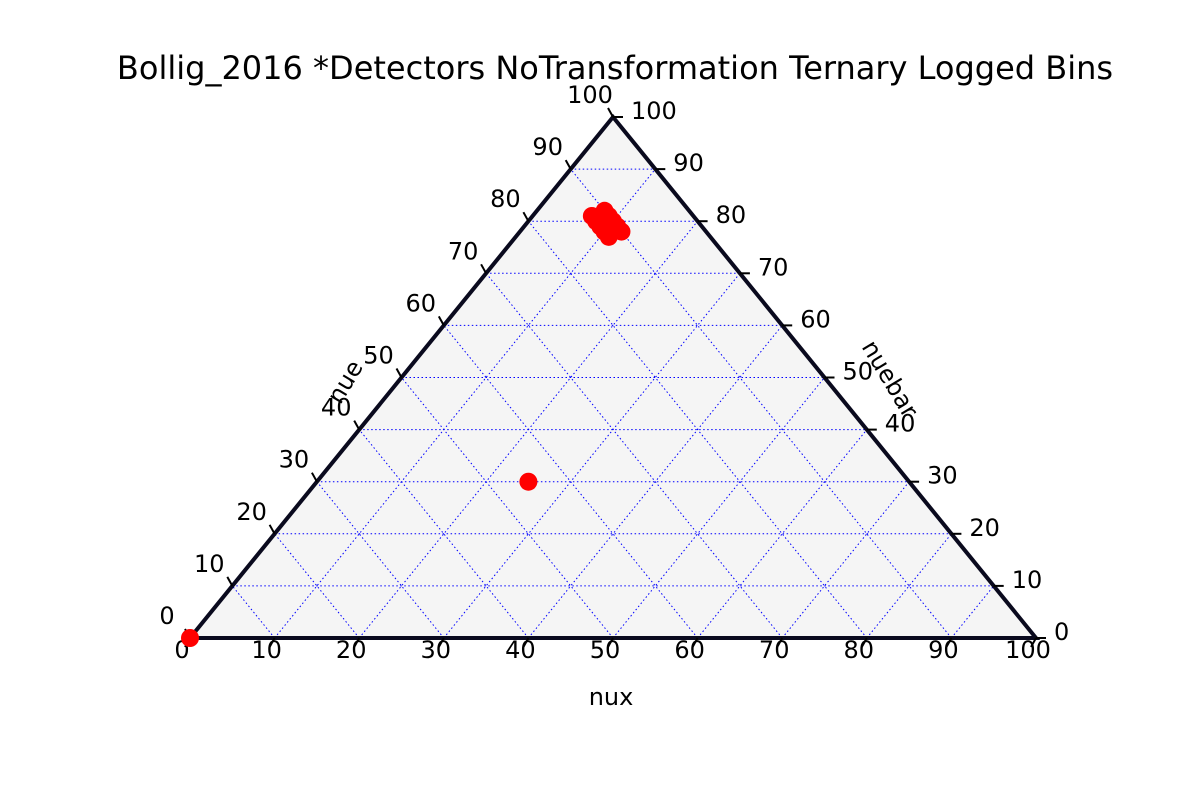 This screenshot has width=1200, height=805. Describe the element at coordinates (731, 215) in the screenshot. I see `tick-label-nuebar: 80` at that location.